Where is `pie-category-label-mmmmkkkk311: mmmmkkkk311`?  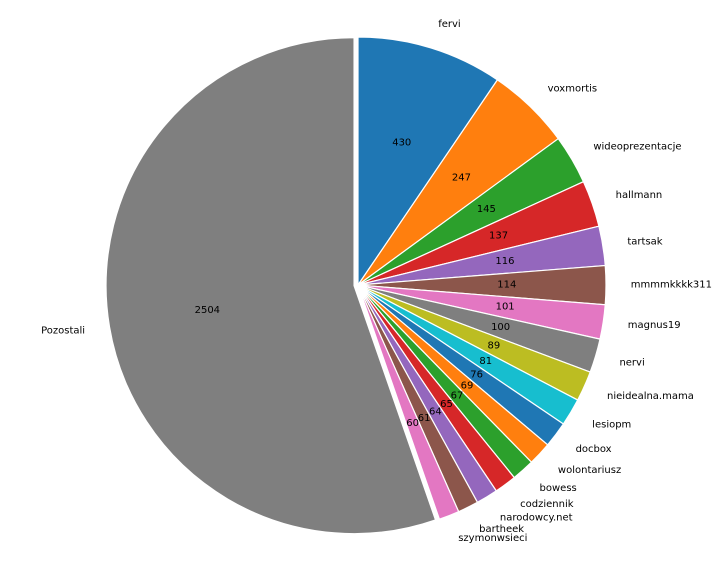
pie-category-label-mmmmkkkk311: mmmmkkkk311 is located at coordinates (671, 285).